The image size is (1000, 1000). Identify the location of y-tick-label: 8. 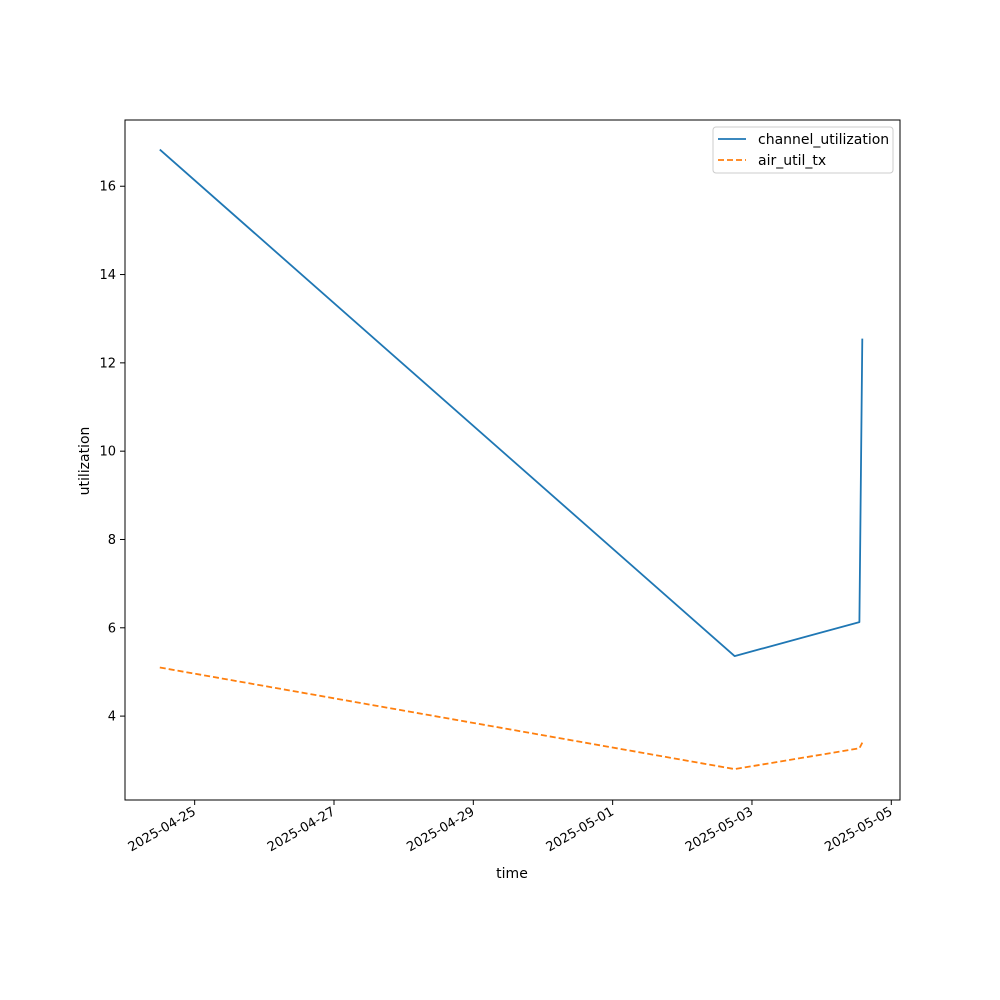
(112, 540).